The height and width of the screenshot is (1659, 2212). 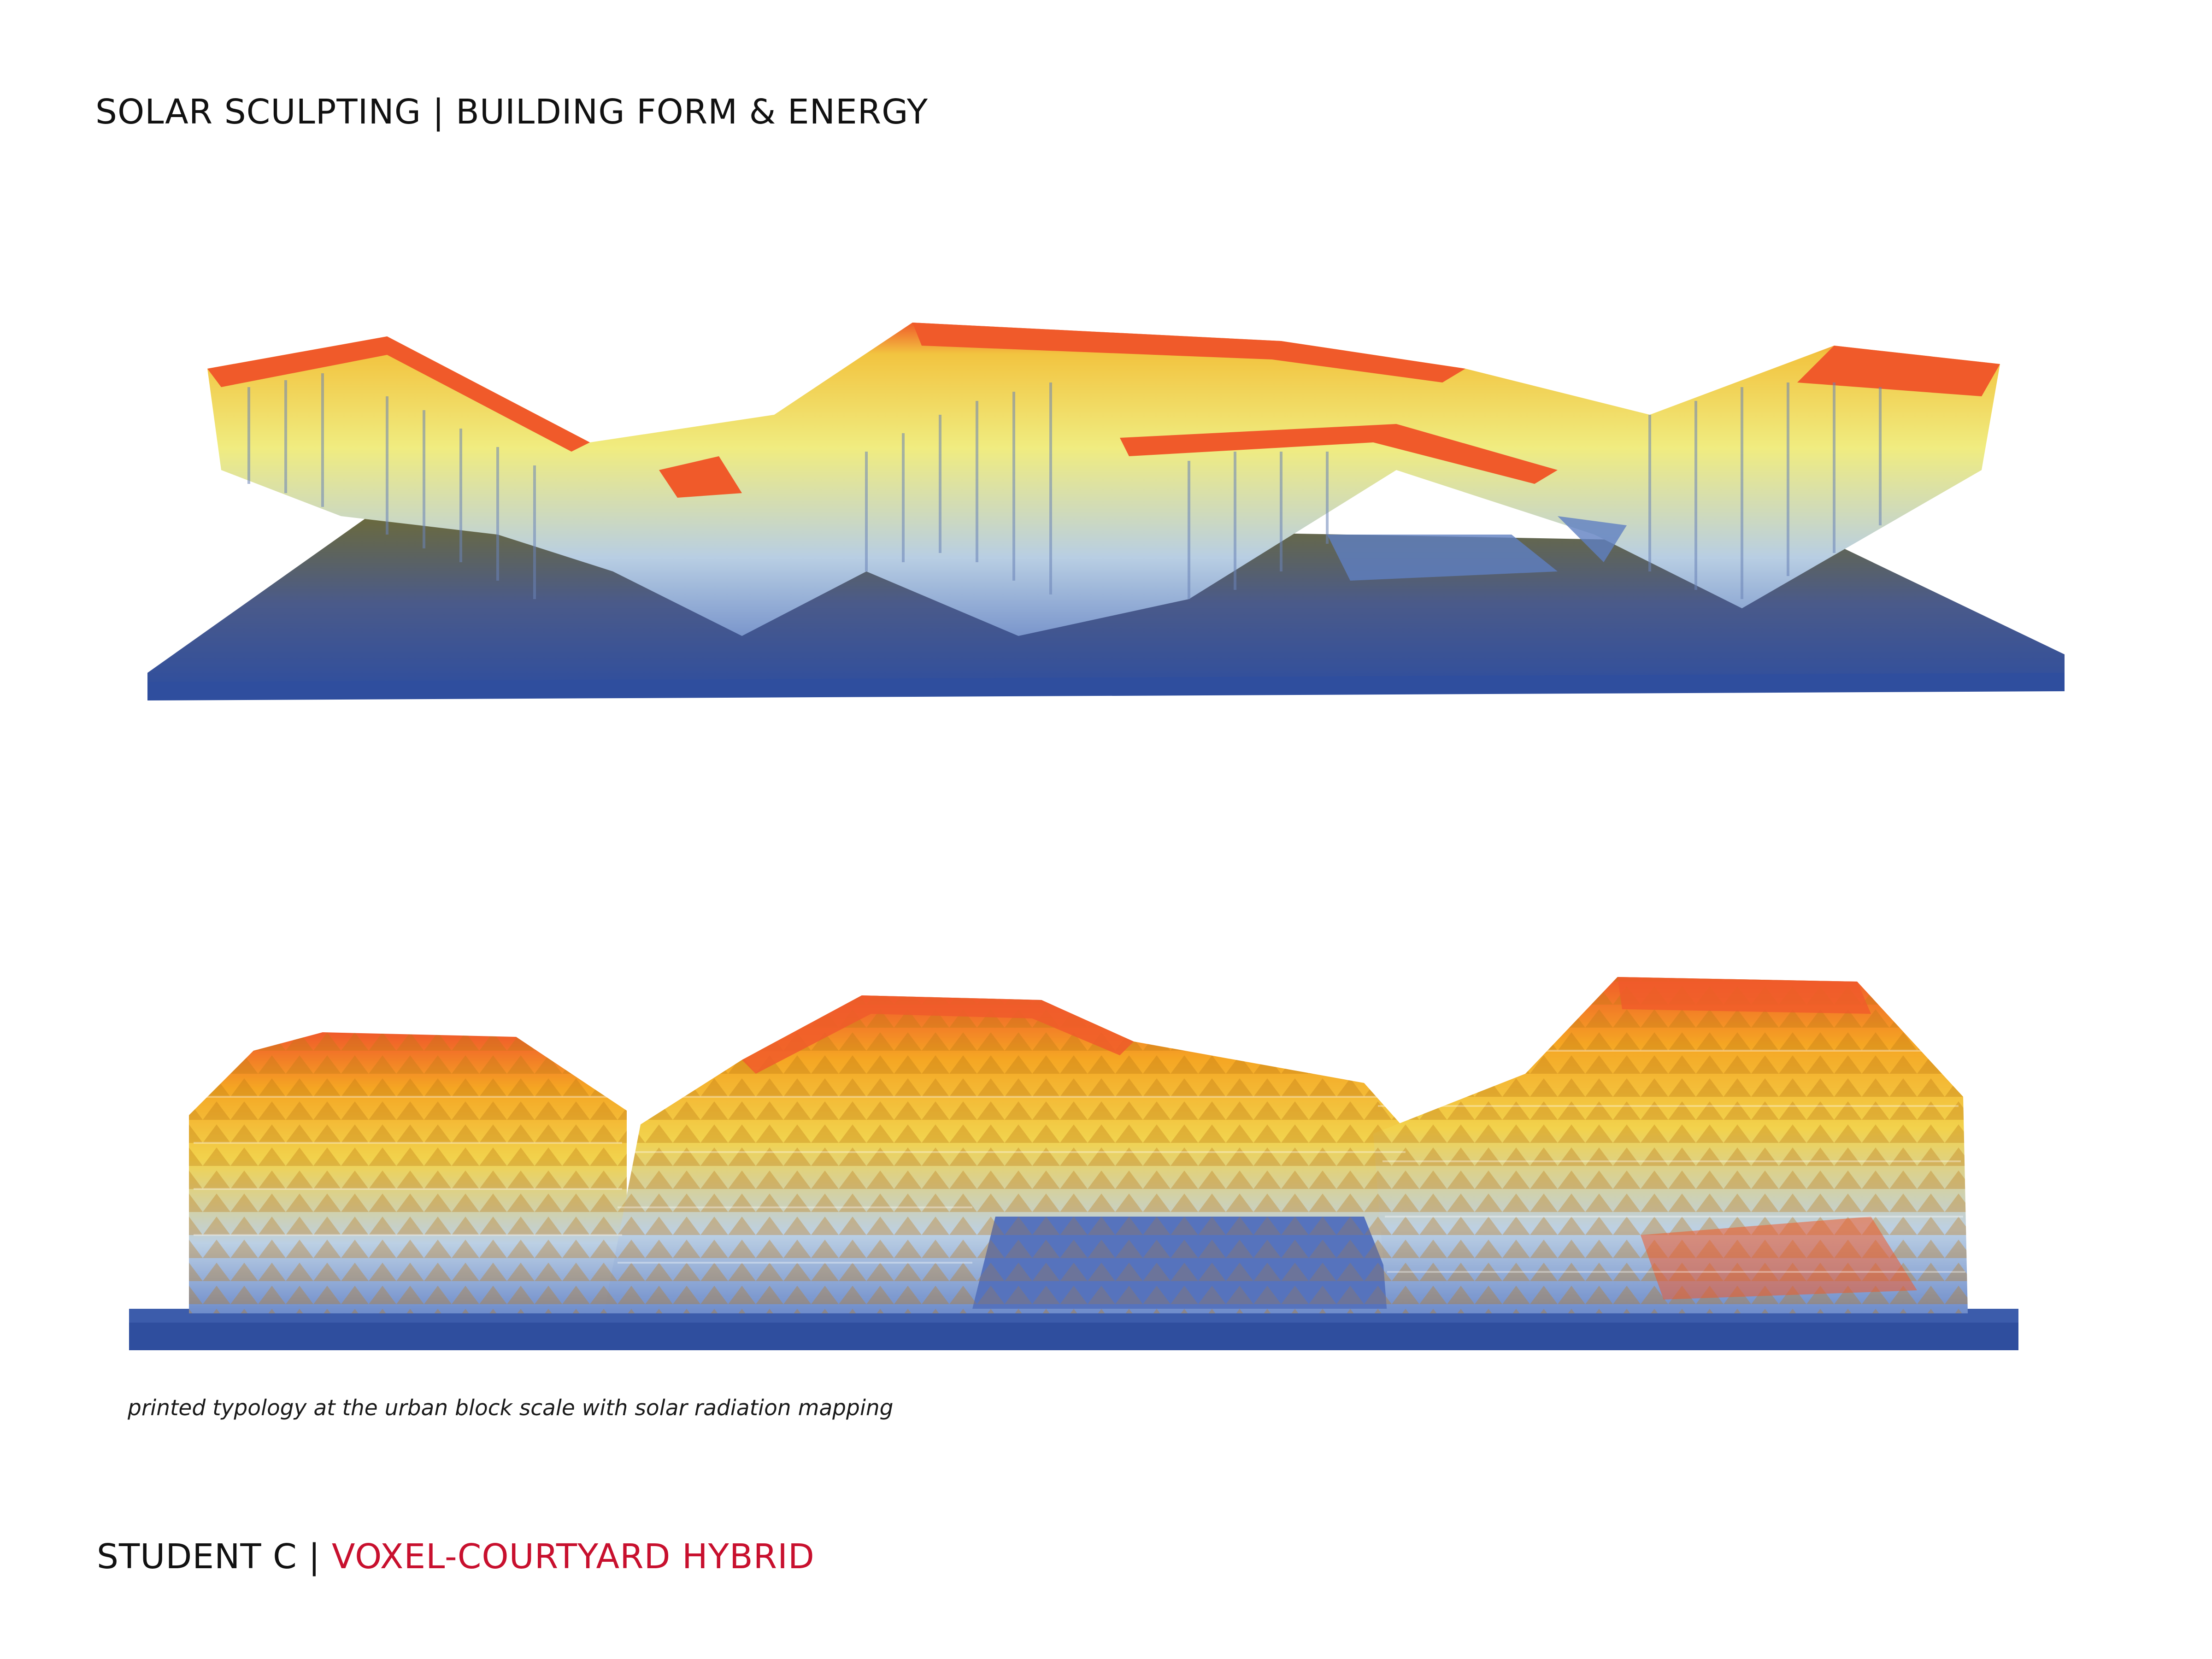 I want to click on student-footer: STUDENT C | VOXEL-COURTYARD HYBRID, so click(x=456, y=1557).